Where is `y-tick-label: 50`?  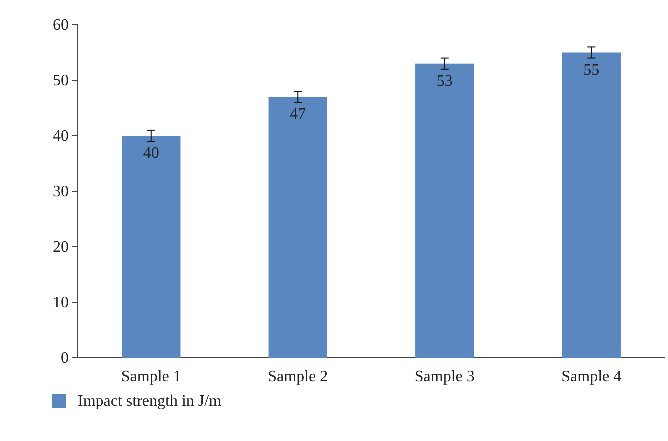
y-tick-label: 50 is located at coordinates (61, 81).